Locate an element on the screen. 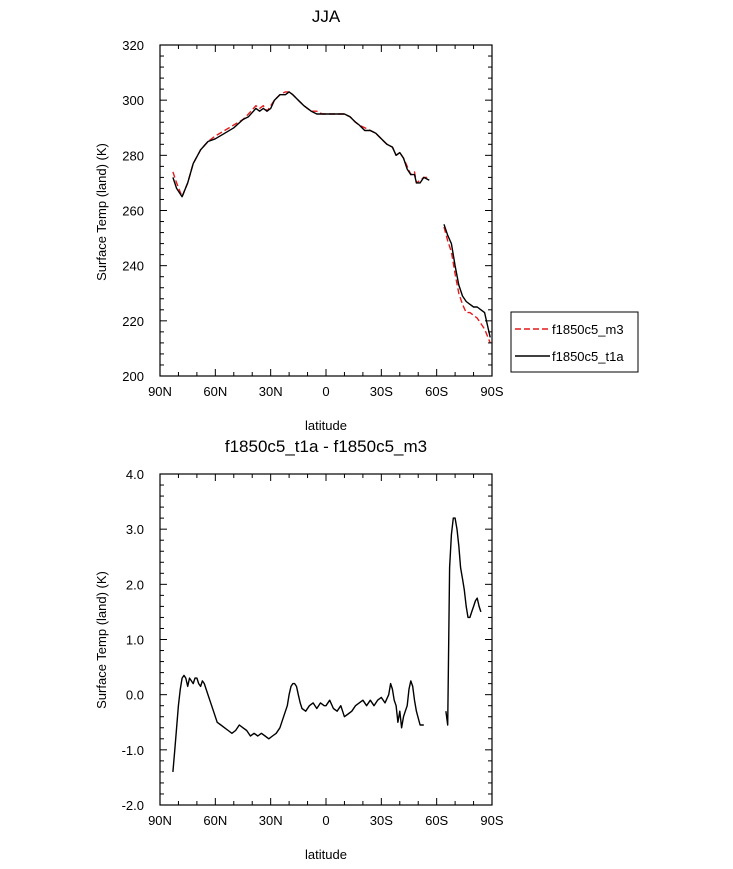 The width and height of the screenshot is (733, 869). y-tick-label: 4.0 is located at coordinates (135, 474).